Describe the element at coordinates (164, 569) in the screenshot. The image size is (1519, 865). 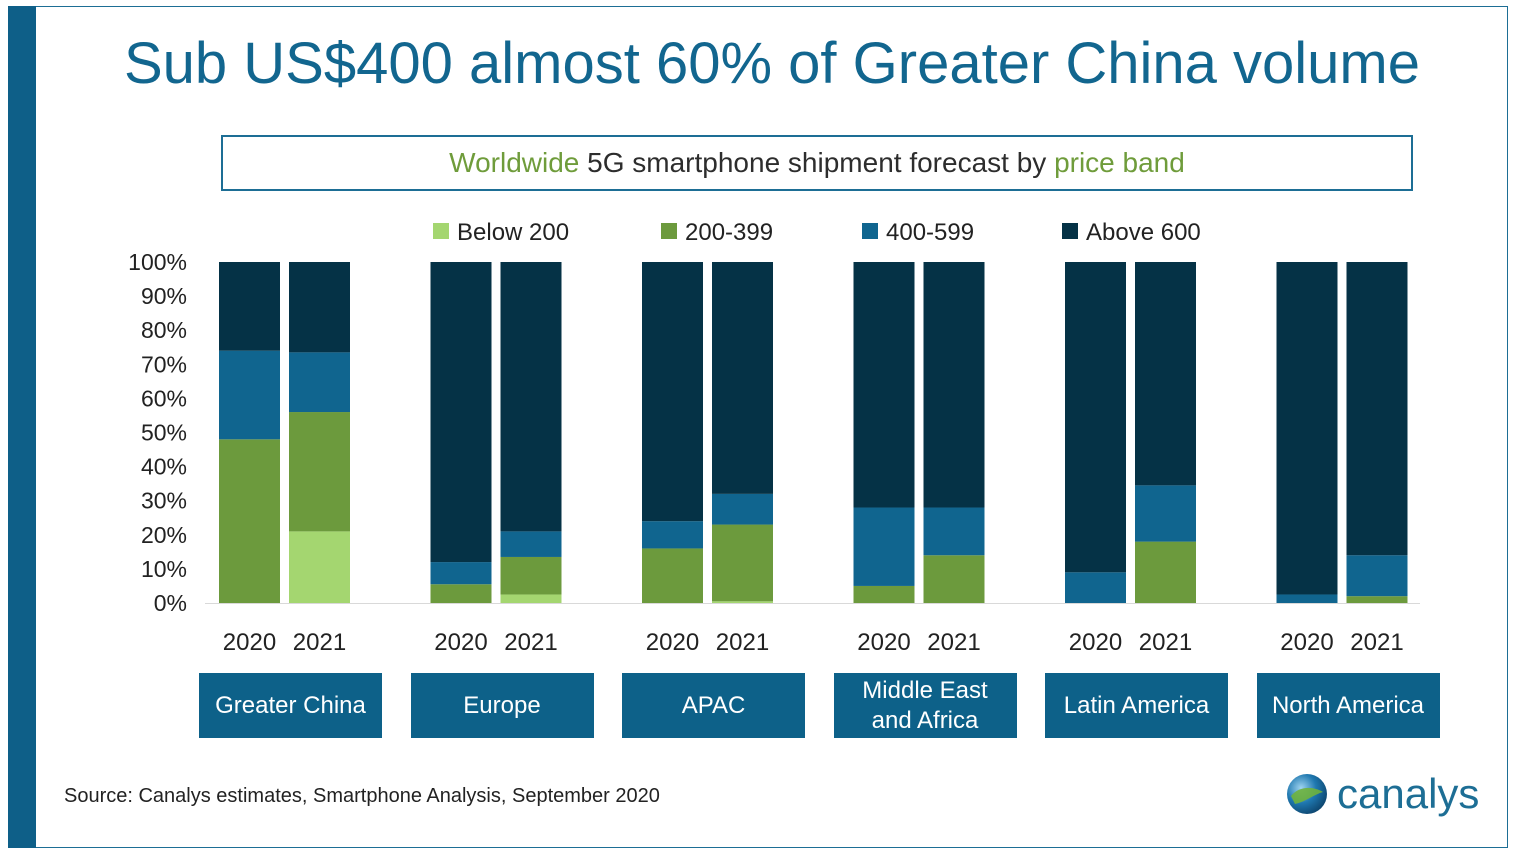
I see `y-tick-label: 10%` at that location.